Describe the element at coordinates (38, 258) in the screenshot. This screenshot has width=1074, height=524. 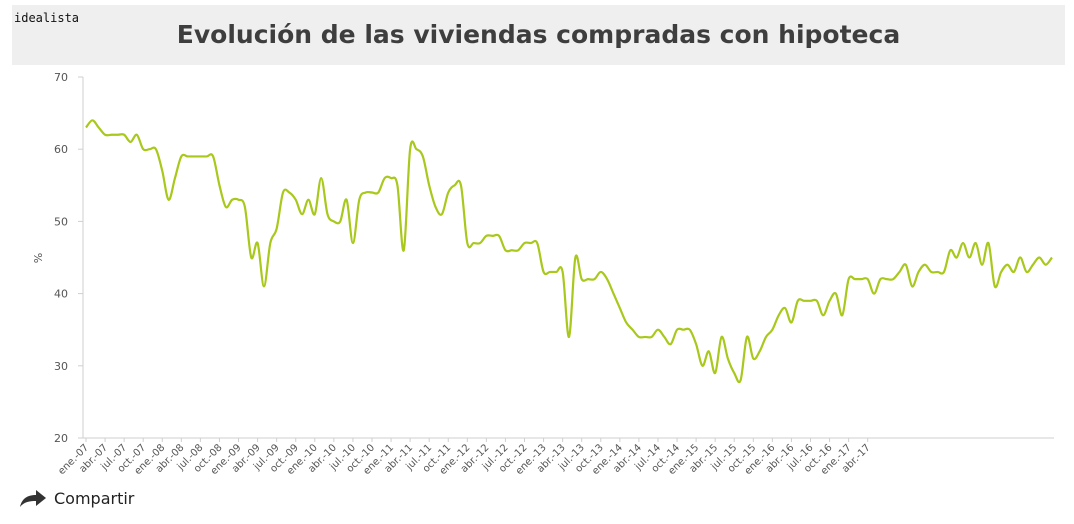
I see `y-axis-label: %` at that location.